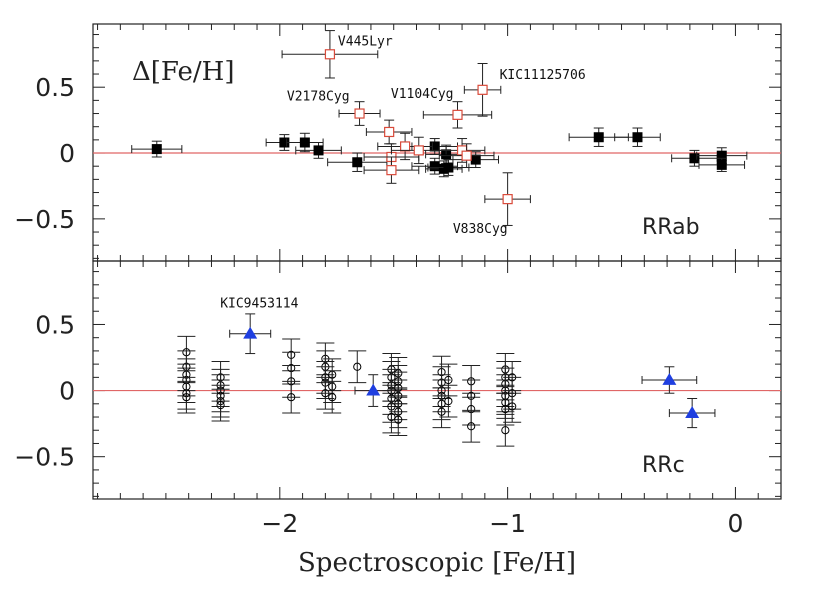 The height and width of the screenshot is (589, 830). Describe the element at coordinates (480, 229) in the screenshot. I see `annotation-label: V838Cyg` at that location.